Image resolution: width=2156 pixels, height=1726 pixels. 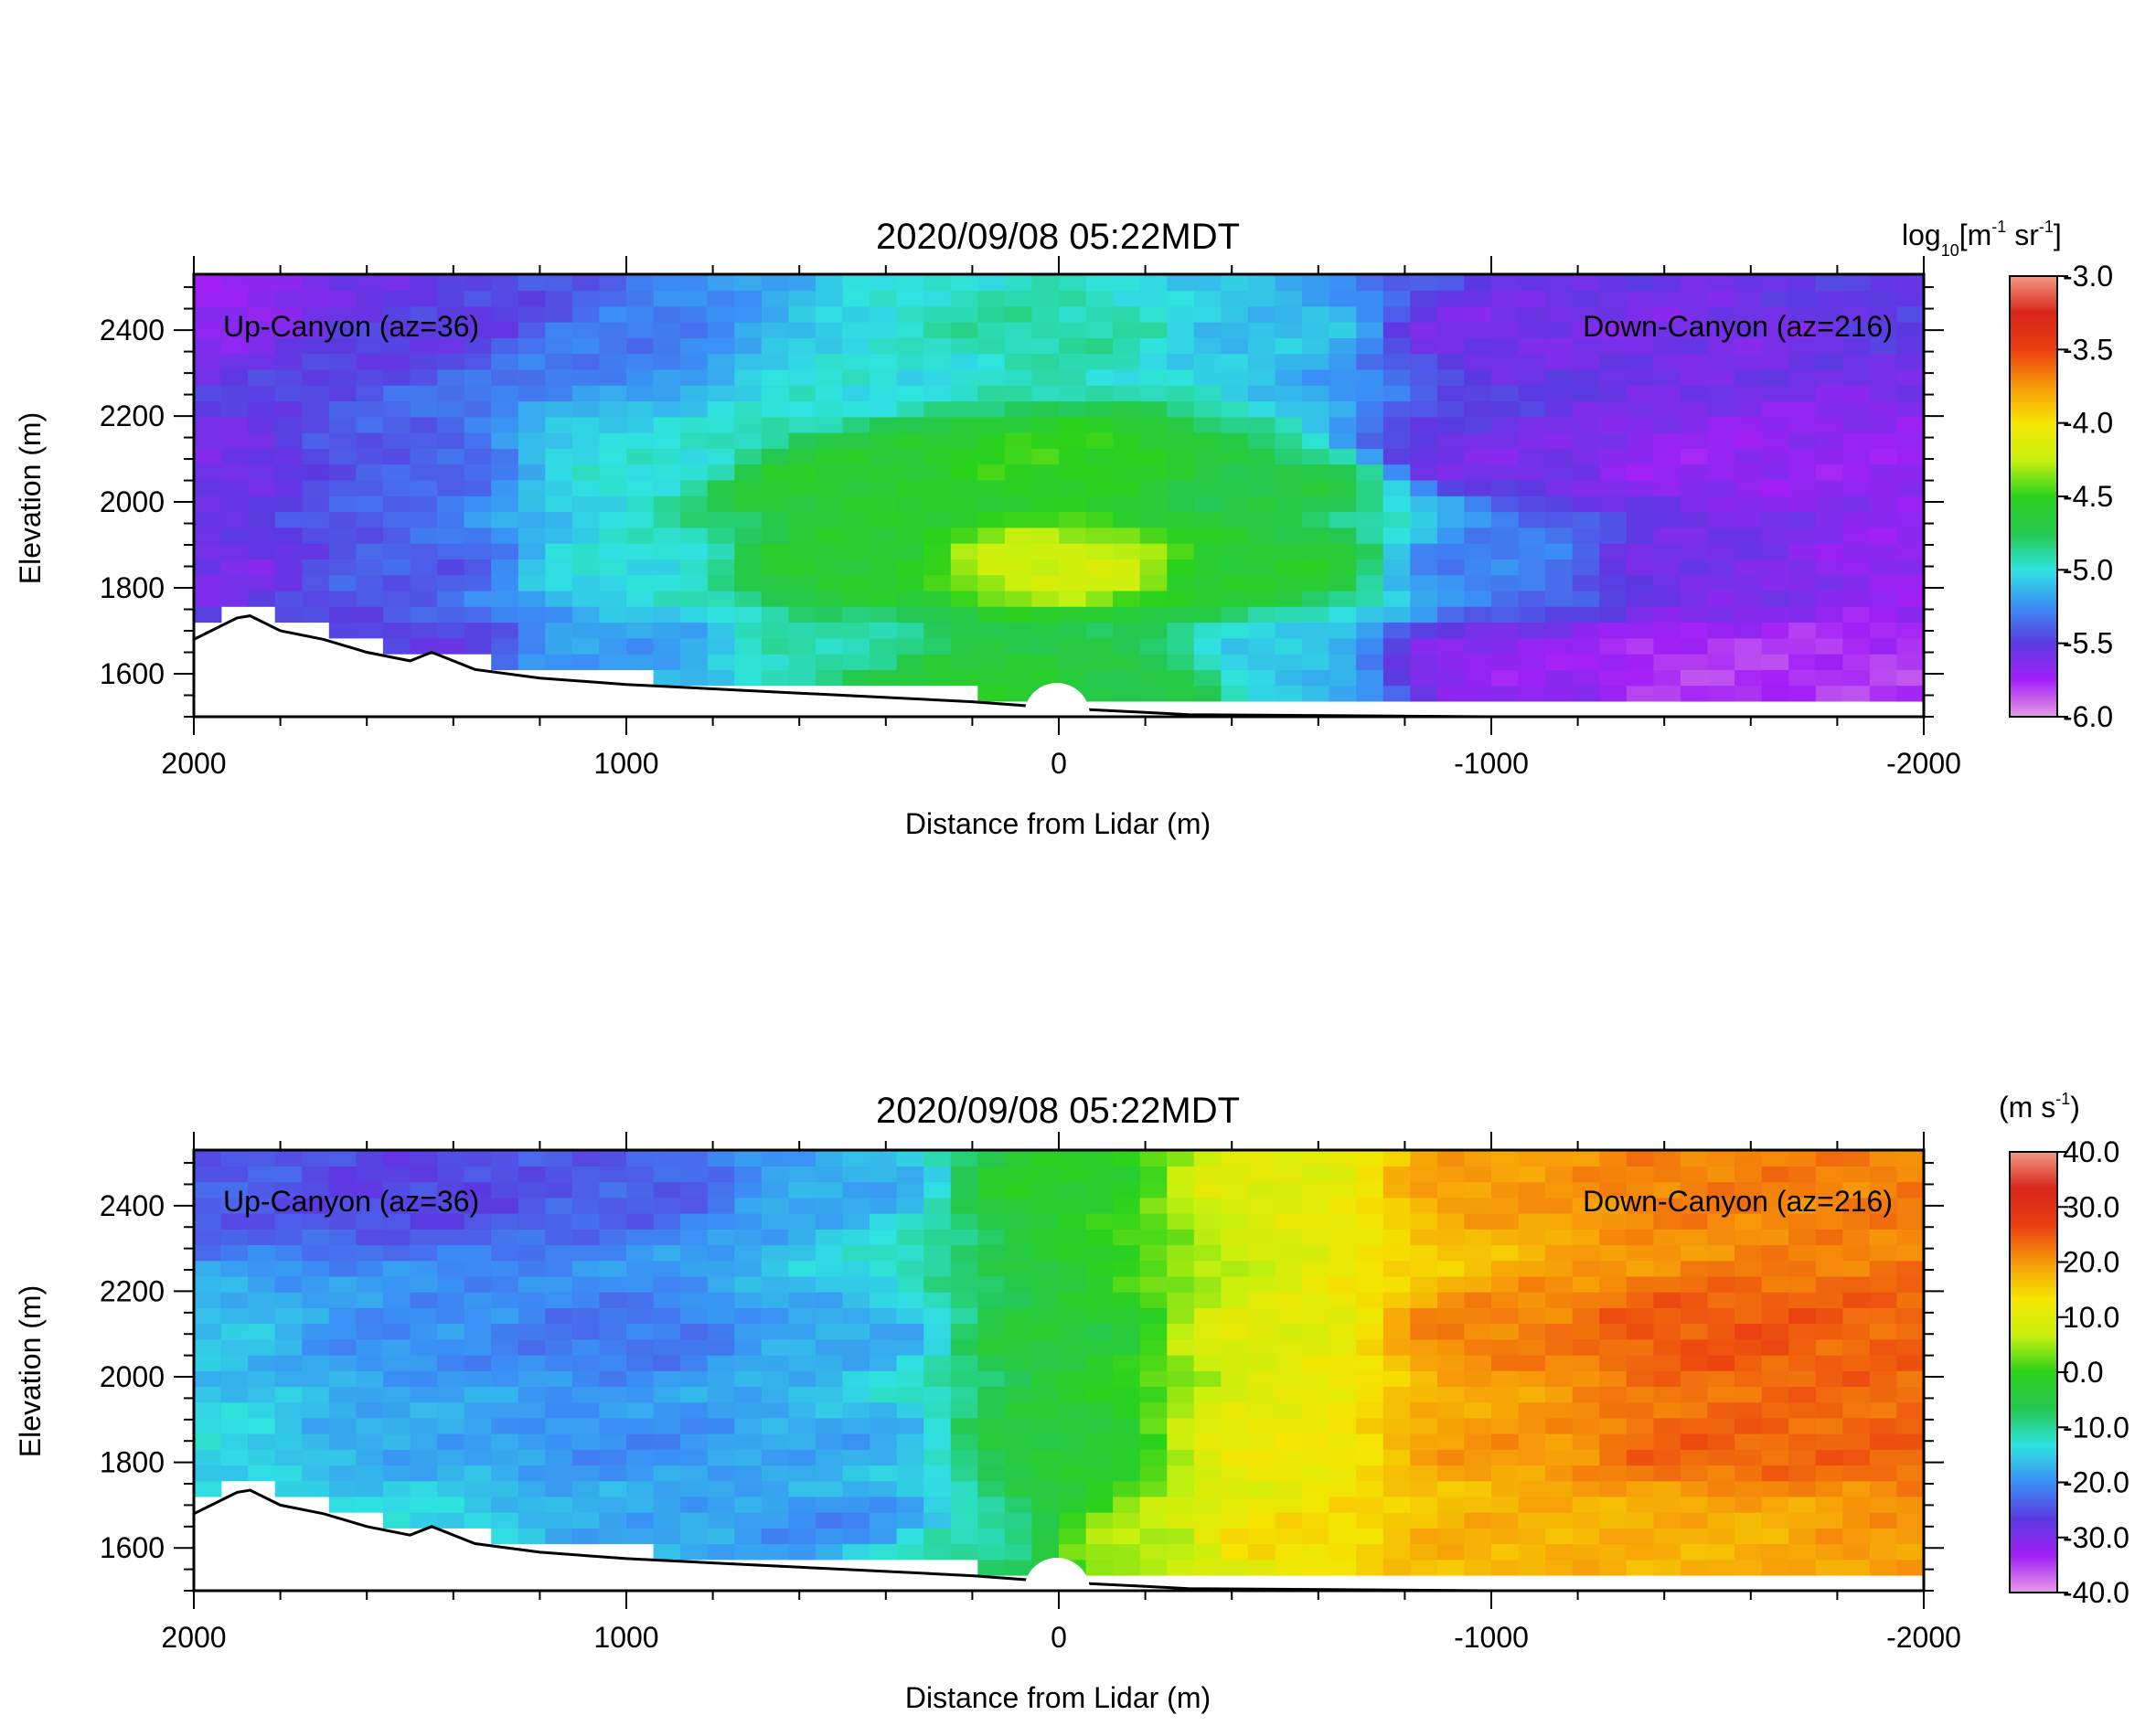 I want to click on terrain-line, so click(x=1058, y=1541).